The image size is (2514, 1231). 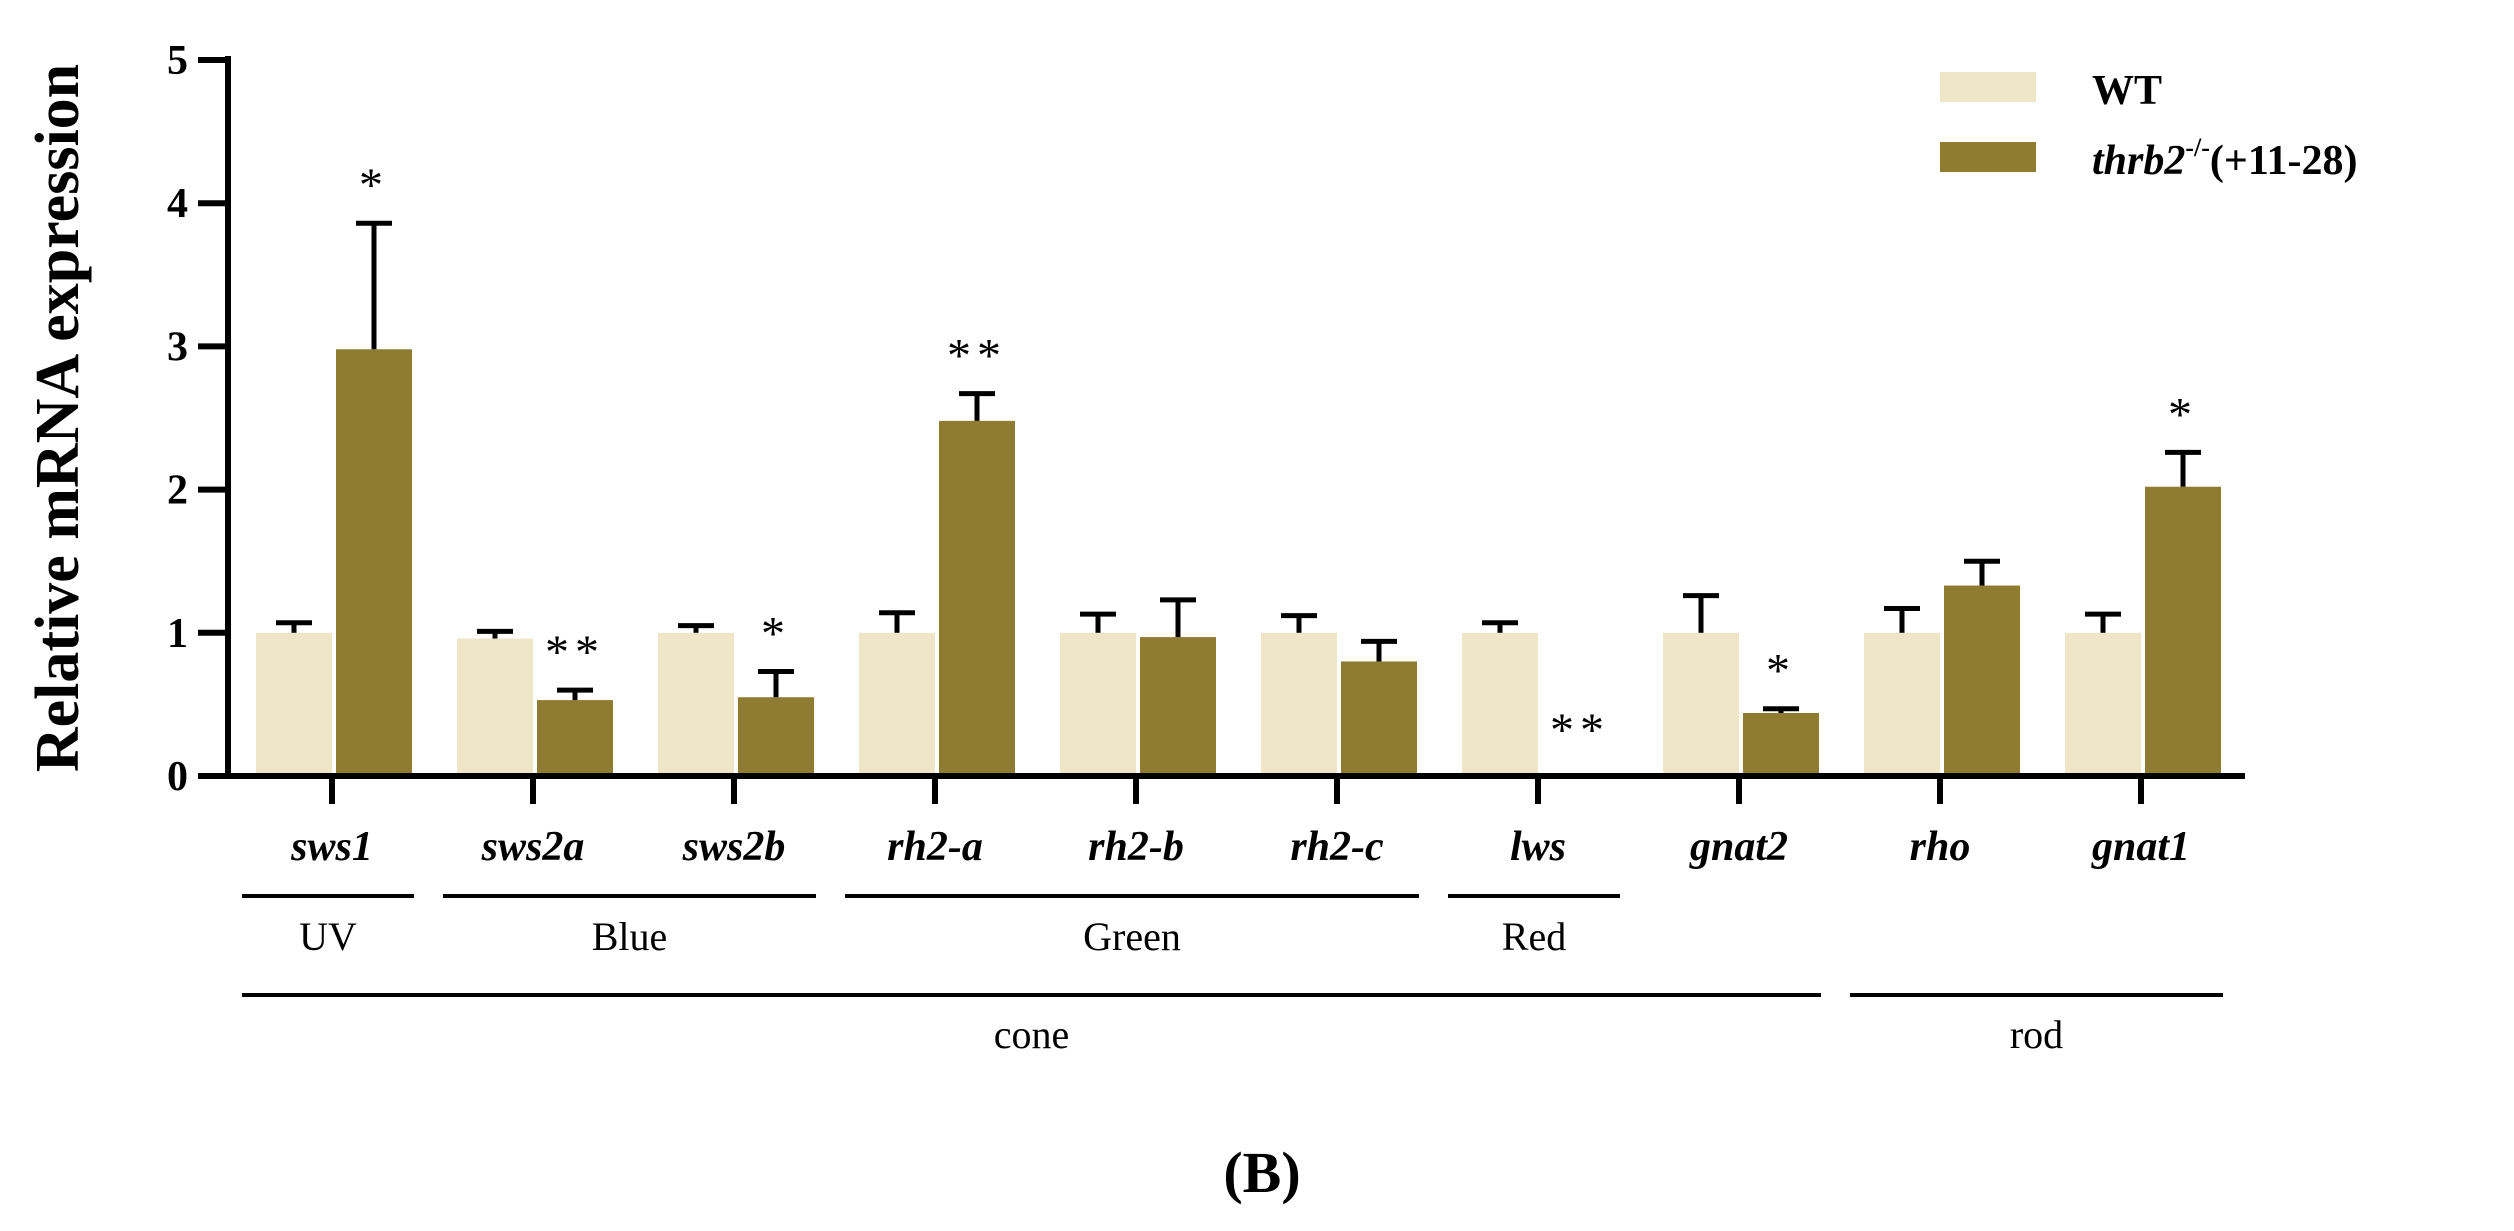 What do you see at coordinates (734, 847) in the screenshot?
I see `x-tick-label: sws2b` at bounding box center [734, 847].